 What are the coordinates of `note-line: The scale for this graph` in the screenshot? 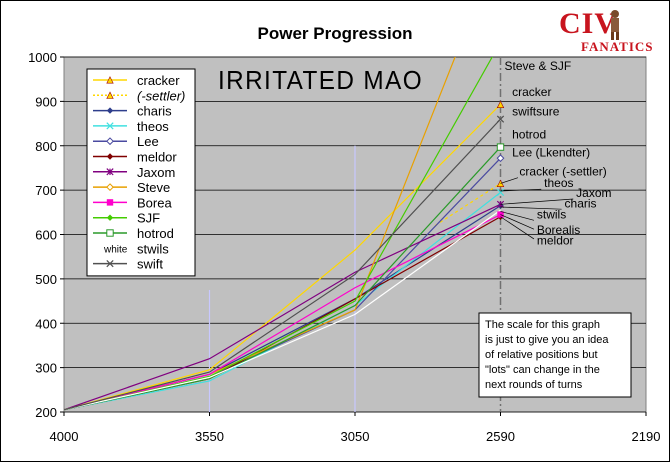 It's located at (542, 325).